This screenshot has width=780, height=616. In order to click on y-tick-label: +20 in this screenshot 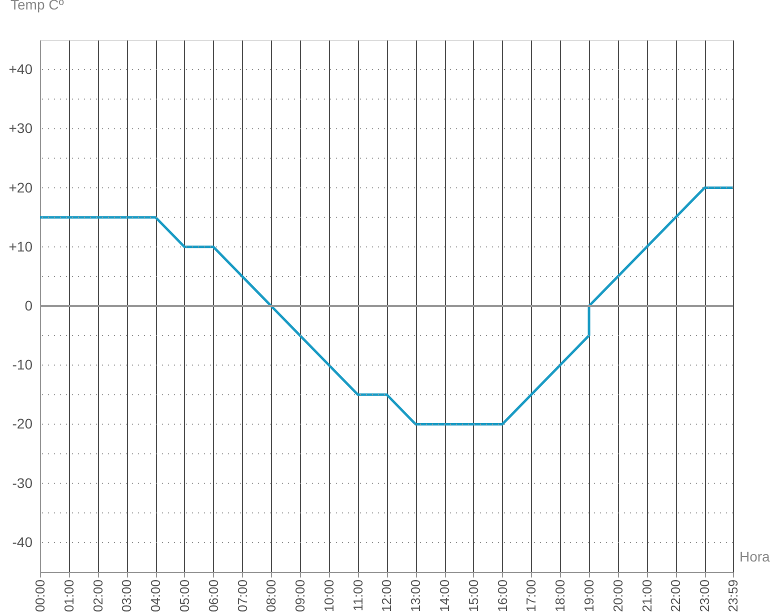, I will do `click(20, 187)`.